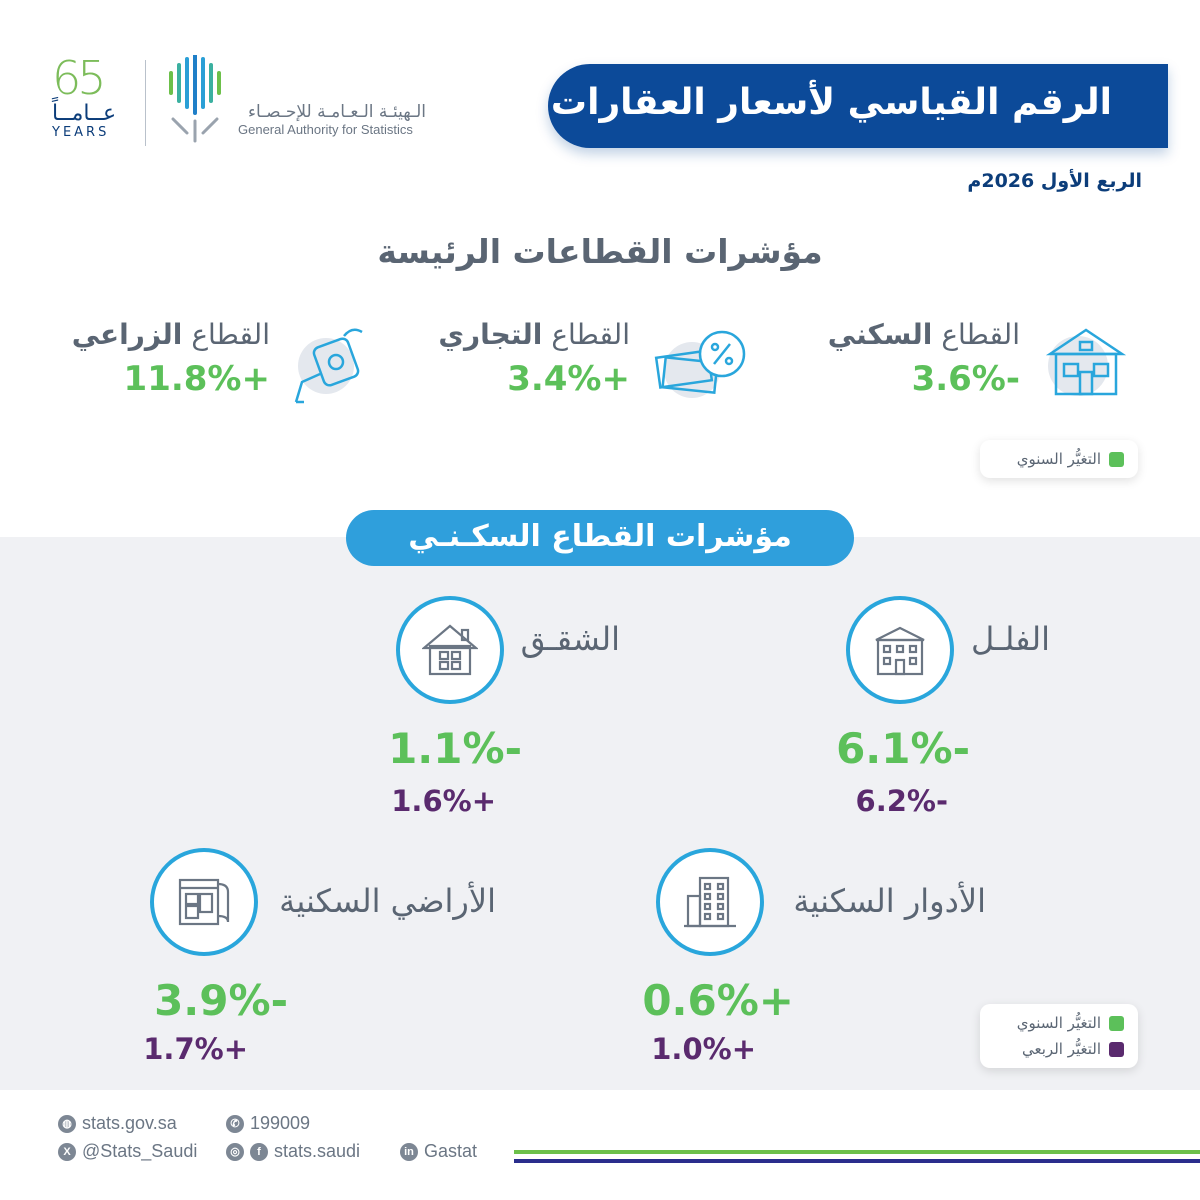 The image size is (1200, 1200). Describe the element at coordinates (857, 1161) in the screenshot. I see `footer-line-navy` at that location.